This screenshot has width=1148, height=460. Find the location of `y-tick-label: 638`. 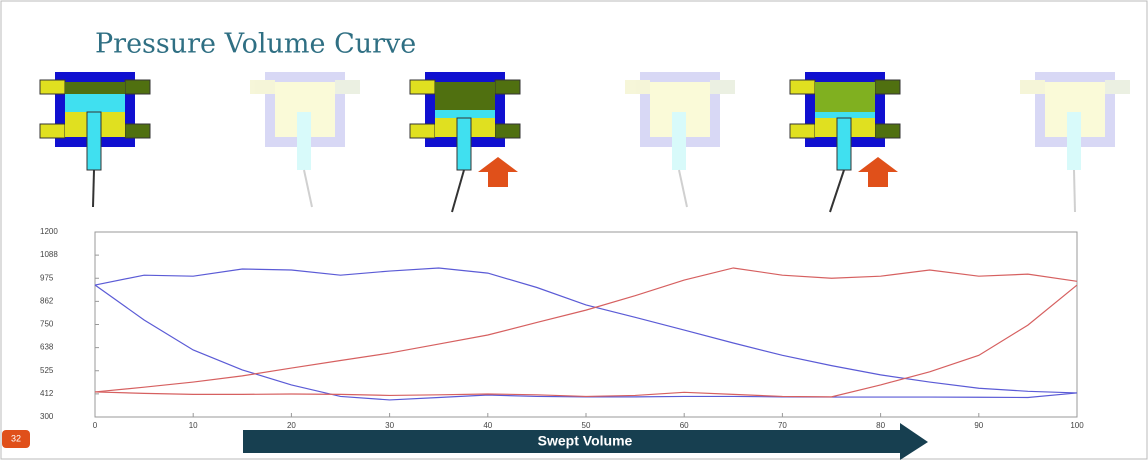

y-tick-label: 638 is located at coordinates (47, 347).